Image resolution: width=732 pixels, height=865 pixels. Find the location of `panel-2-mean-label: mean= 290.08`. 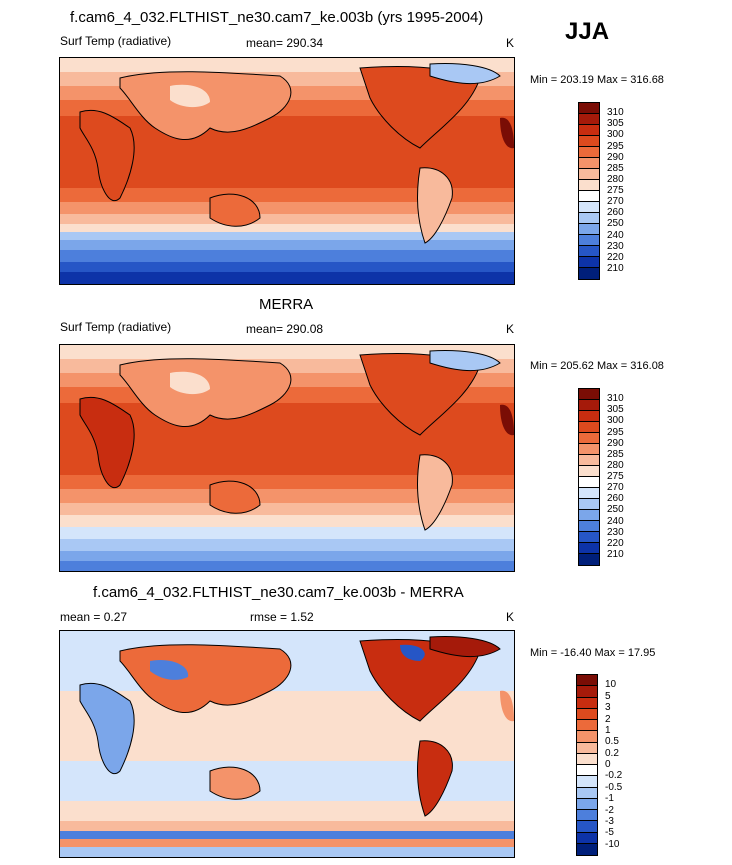

panel-2-mean-label: mean= 290.08 is located at coordinates (285, 329).